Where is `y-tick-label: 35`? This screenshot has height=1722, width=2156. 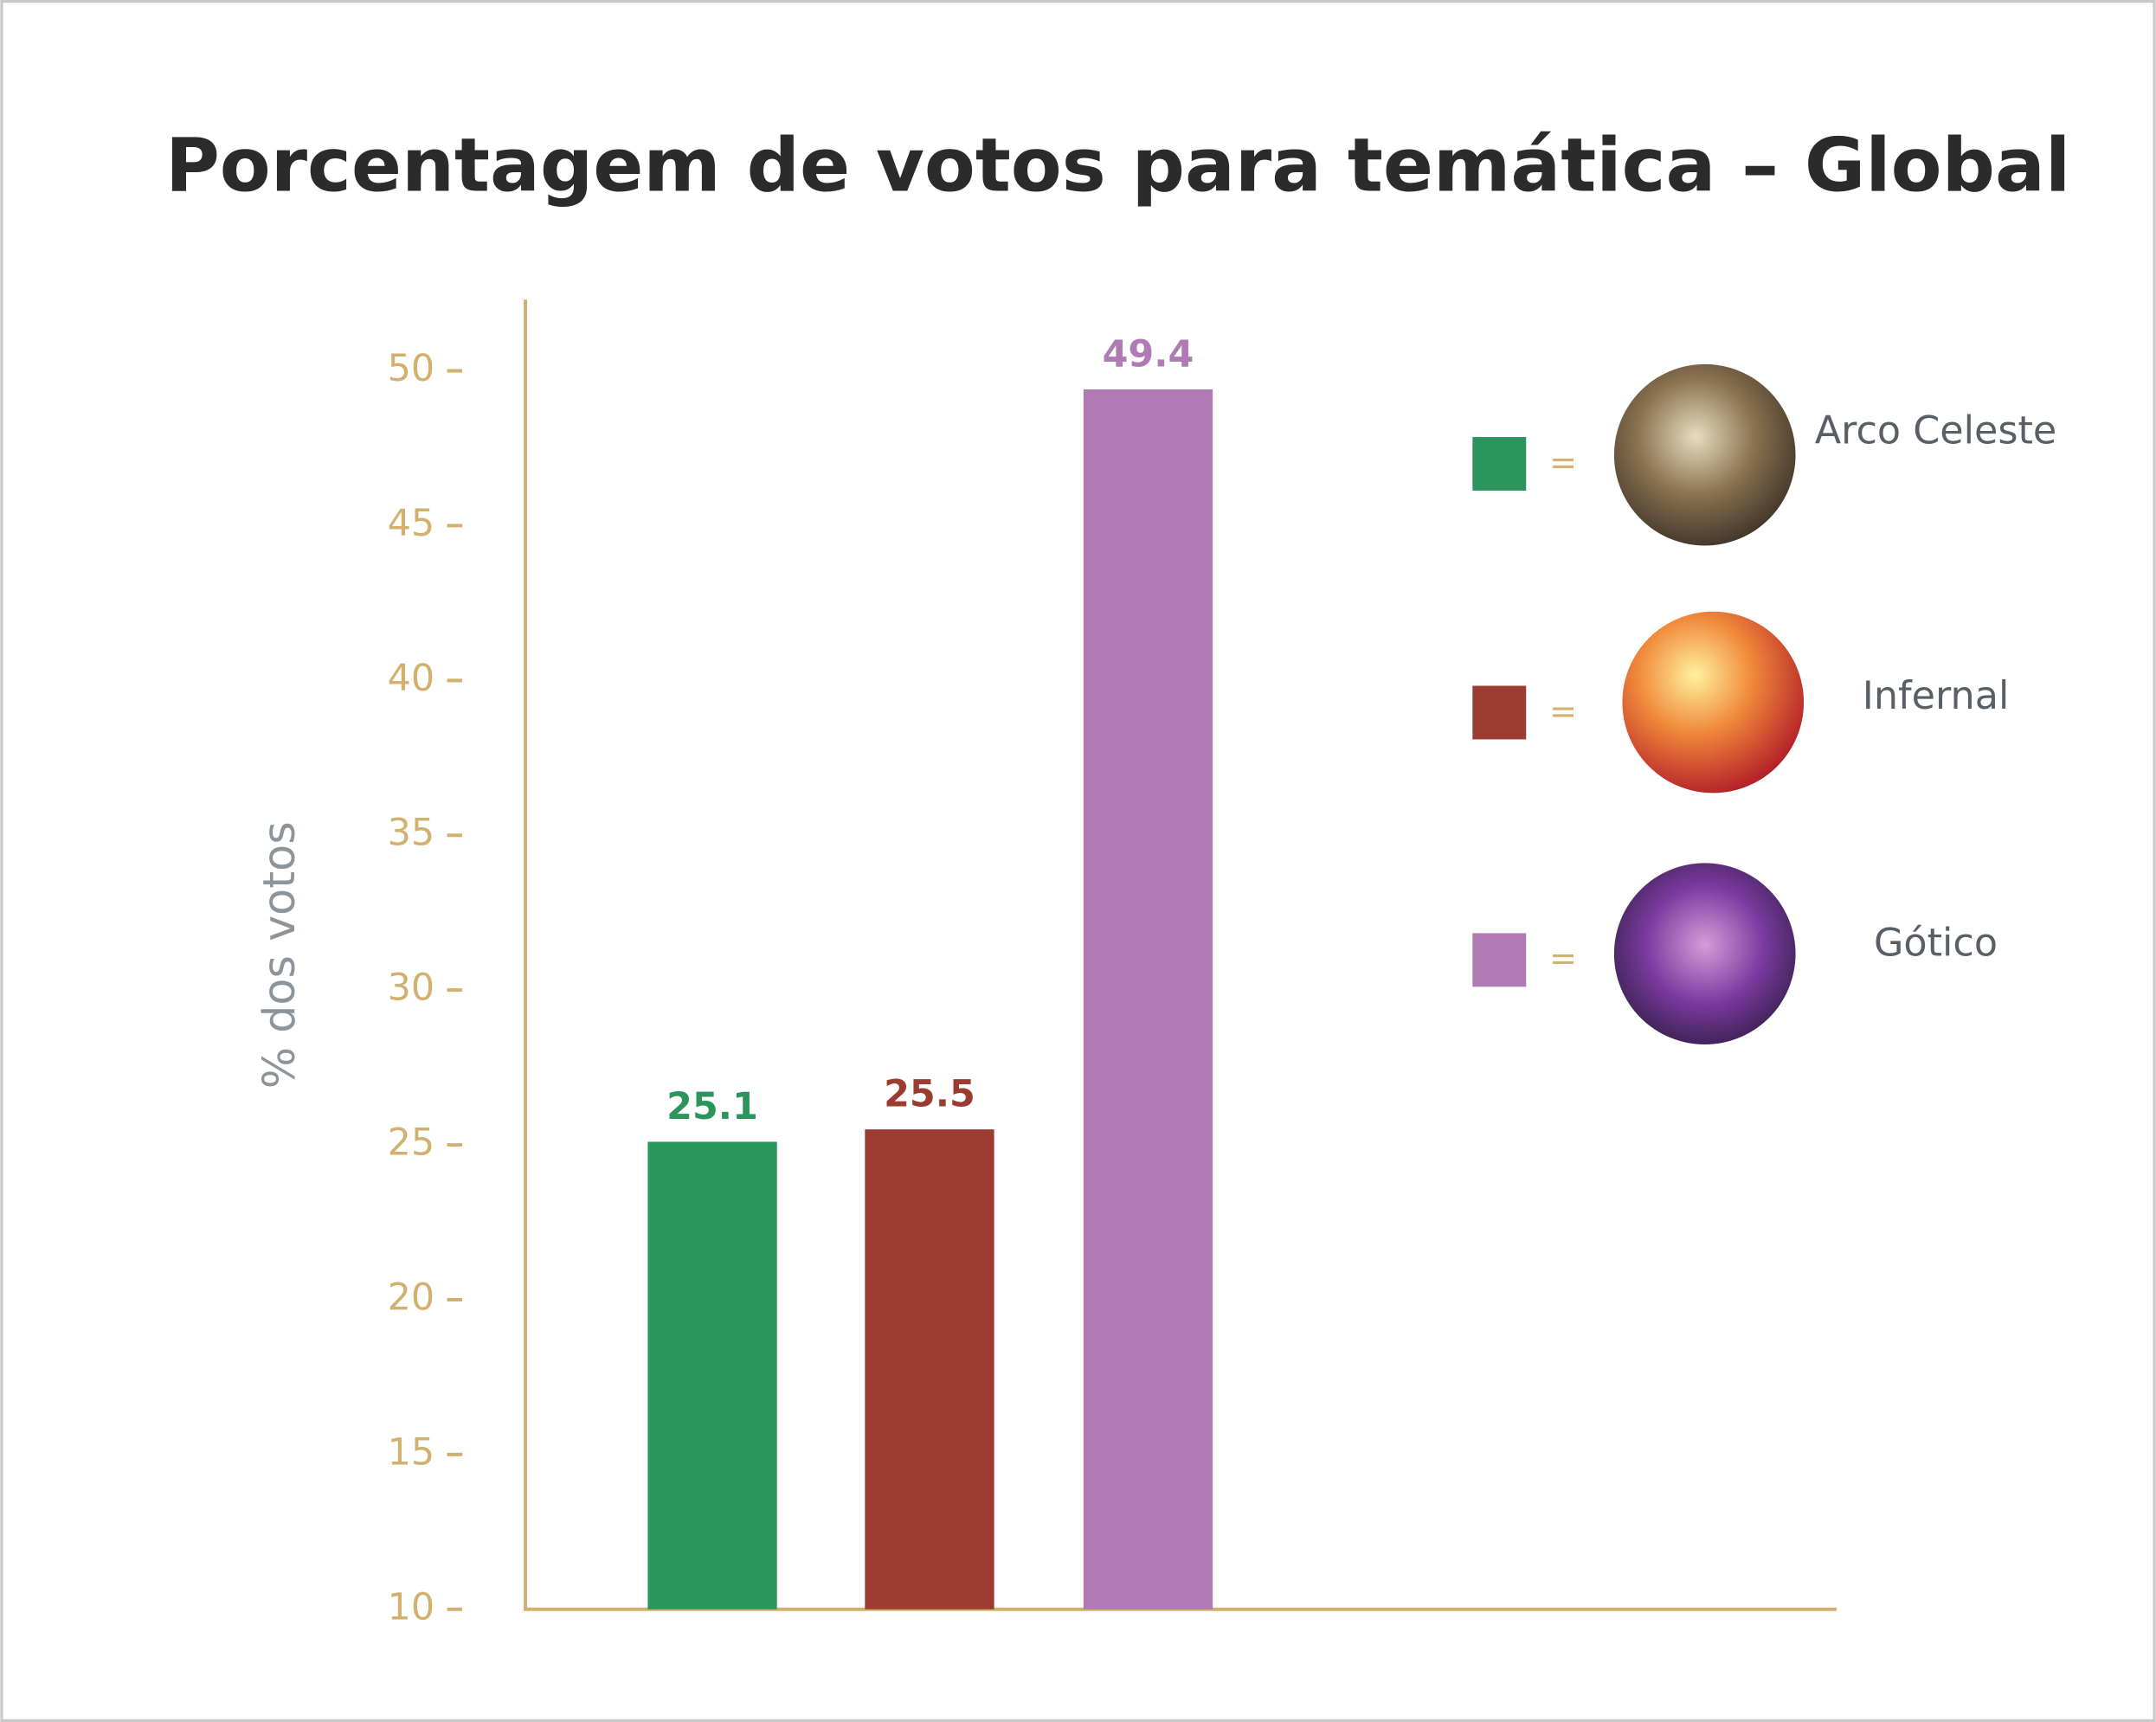 y-tick-label: 35 is located at coordinates (411, 833).